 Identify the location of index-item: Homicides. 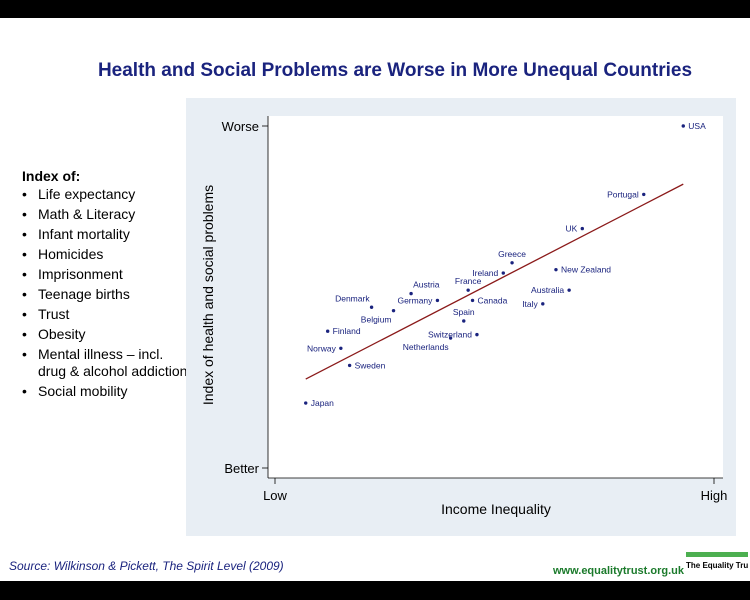
(107, 254).